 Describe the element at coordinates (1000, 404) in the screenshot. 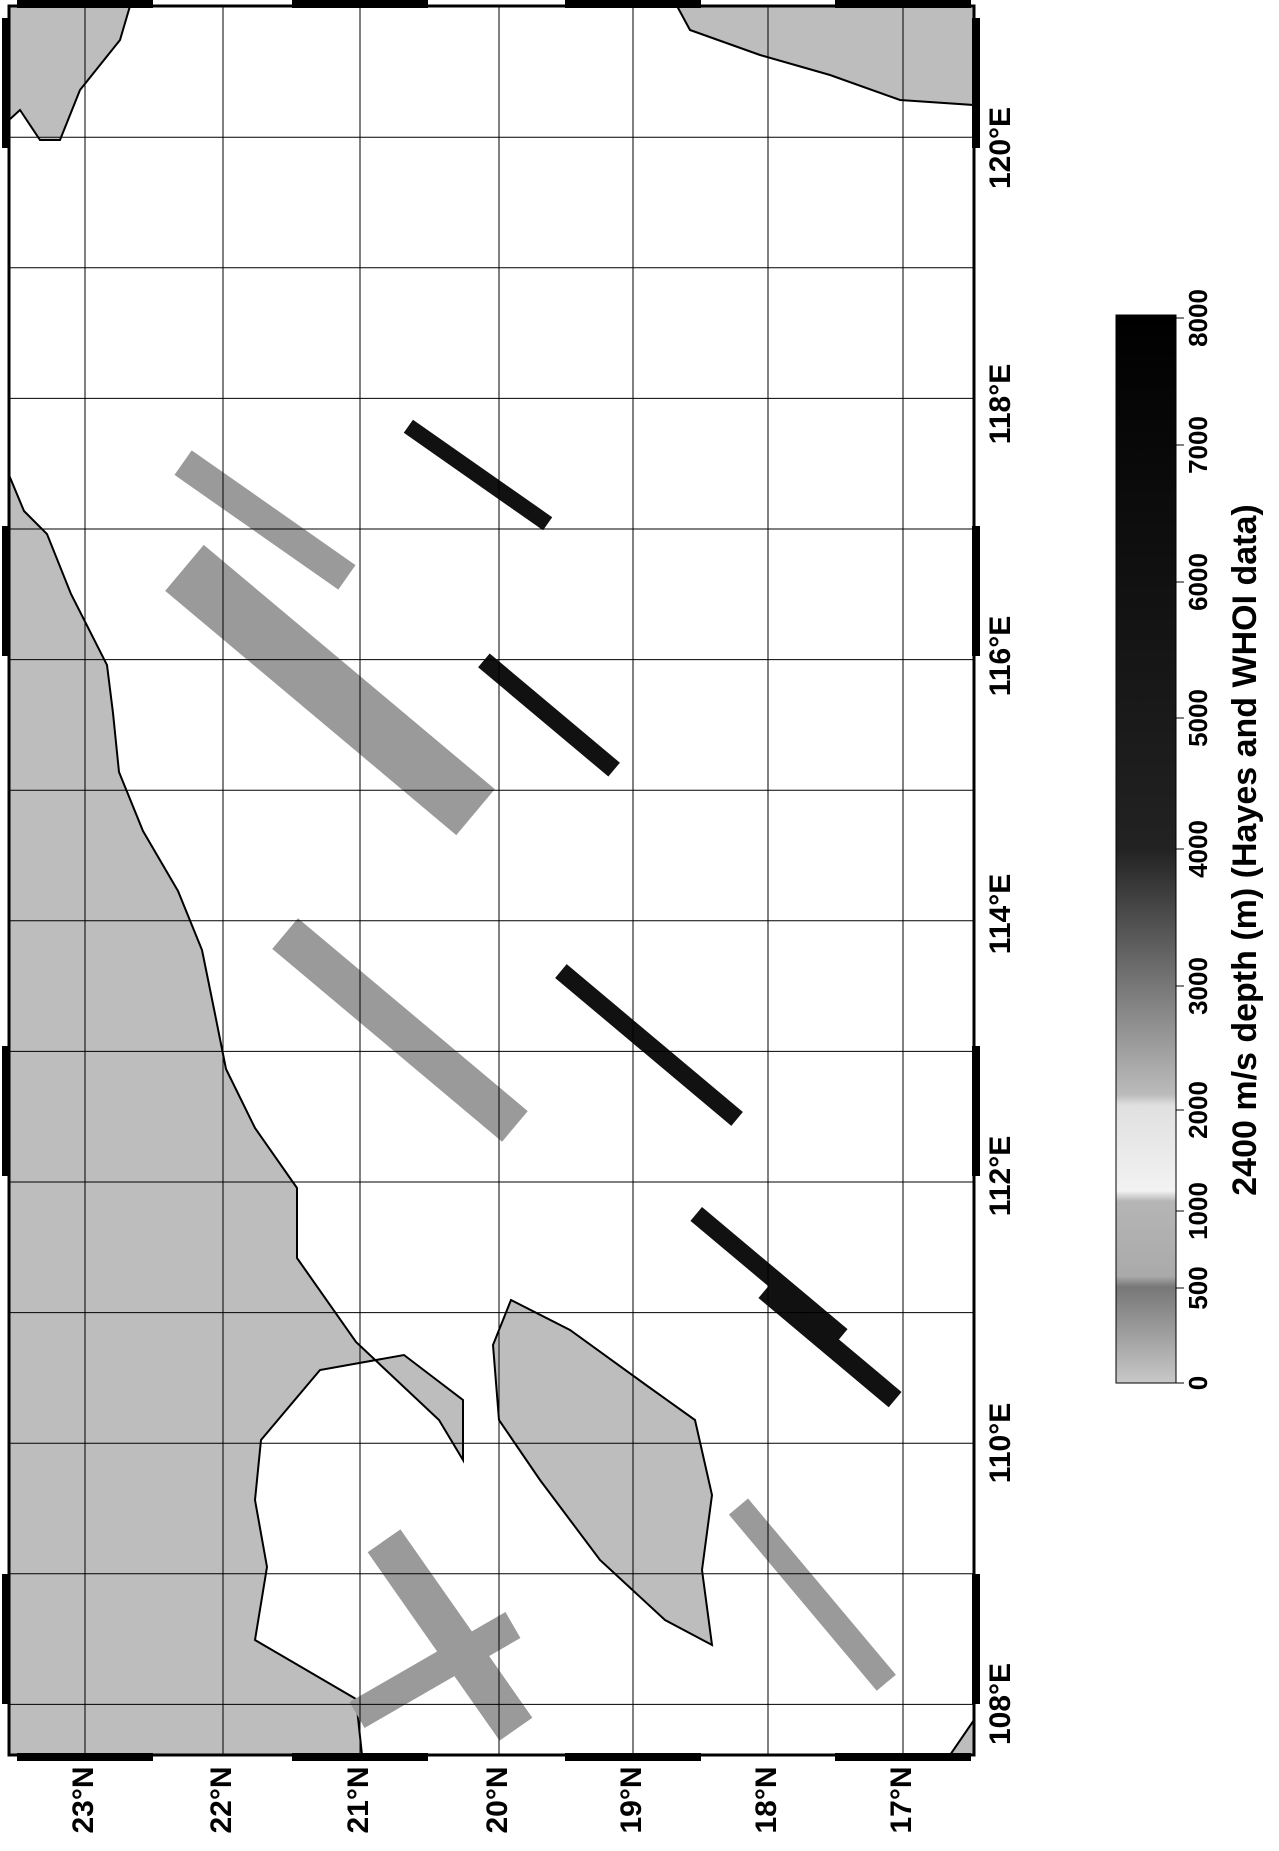

I see `longitude-label: 118°E` at that location.